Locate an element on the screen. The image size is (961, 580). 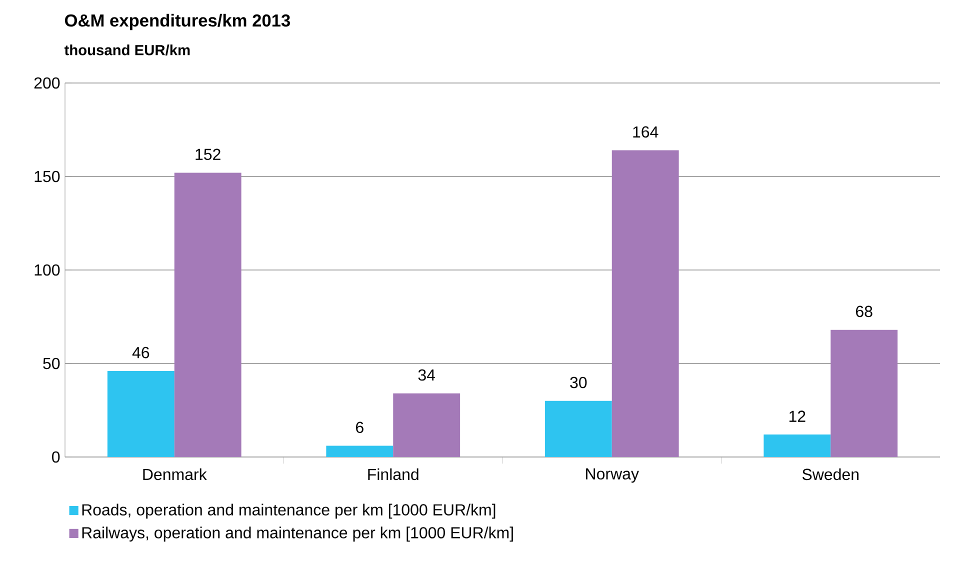
data-label: 164 is located at coordinates (645, 132).